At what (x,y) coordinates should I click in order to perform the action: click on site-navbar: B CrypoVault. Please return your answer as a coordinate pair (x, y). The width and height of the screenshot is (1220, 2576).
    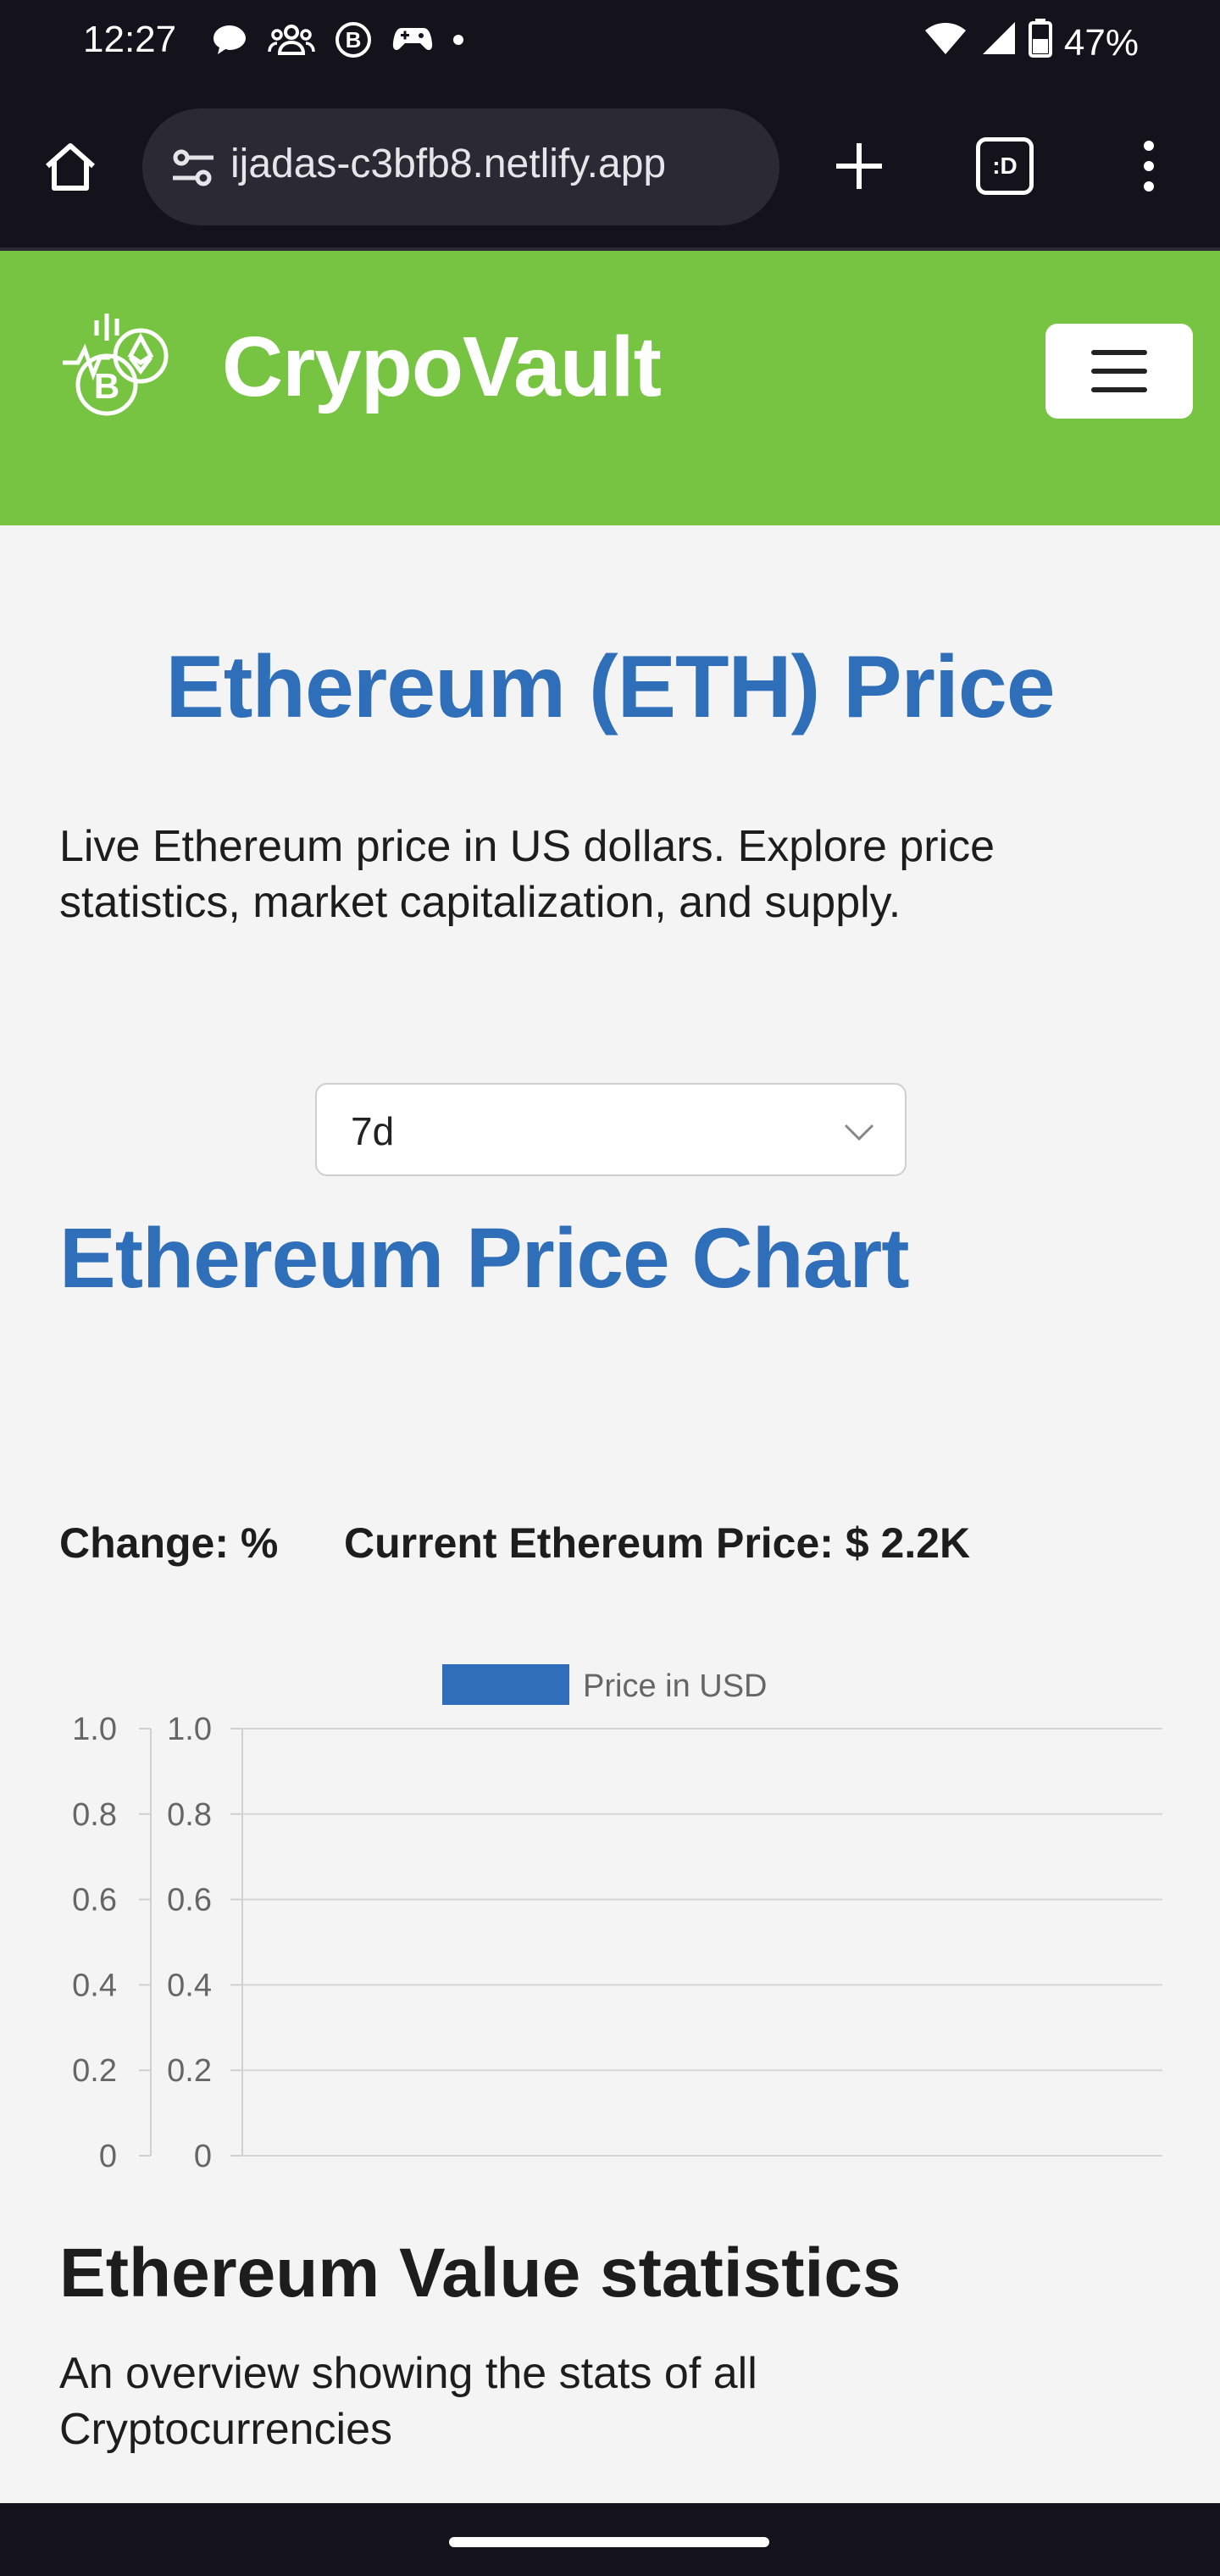
    Looking at the image, I should click on (610, 388).